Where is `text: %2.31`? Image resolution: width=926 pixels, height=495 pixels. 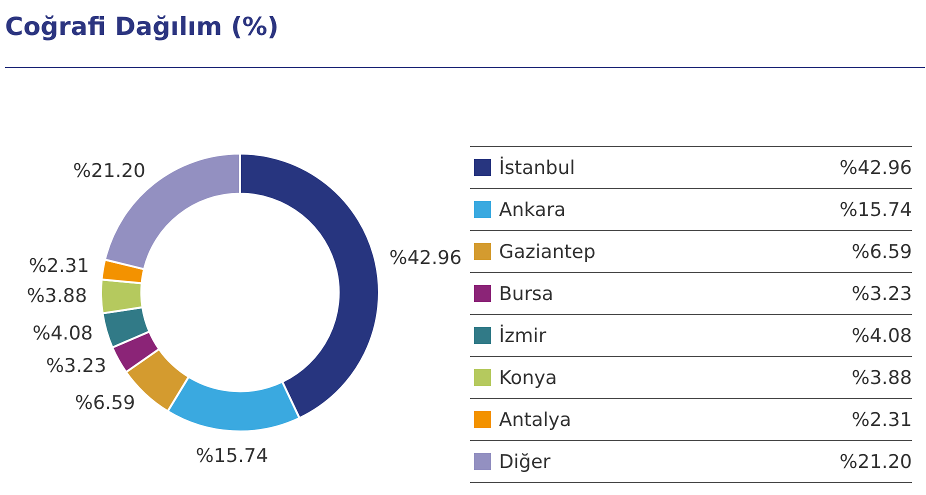 text: %2.31 is located at coordinates (882, 419).